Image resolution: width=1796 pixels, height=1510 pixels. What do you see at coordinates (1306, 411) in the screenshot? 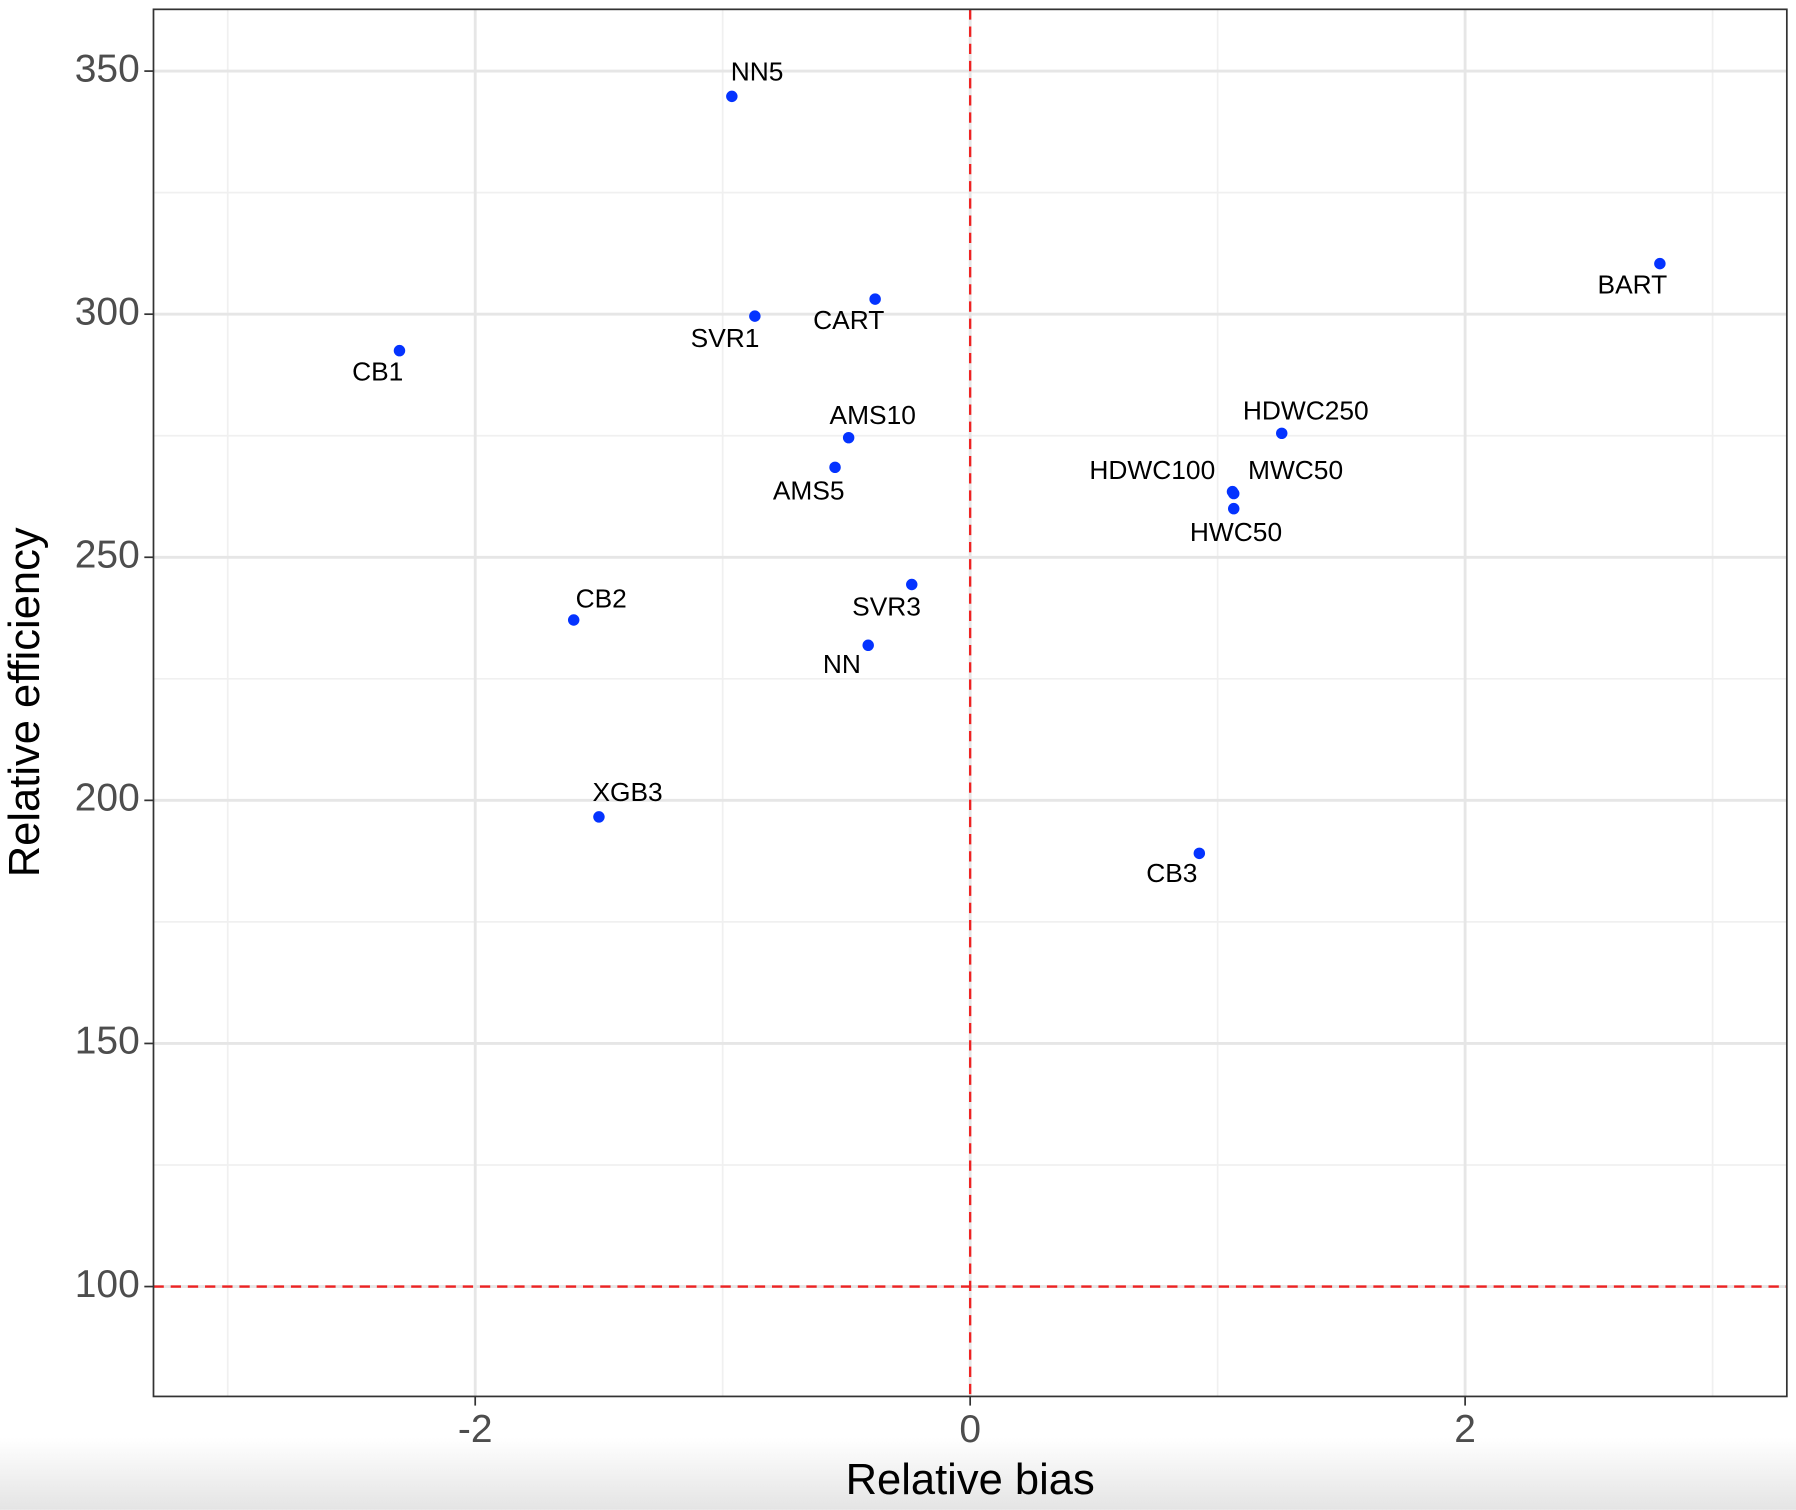
I see `point-label: HDWC250` at bounding box center [1306, 411].